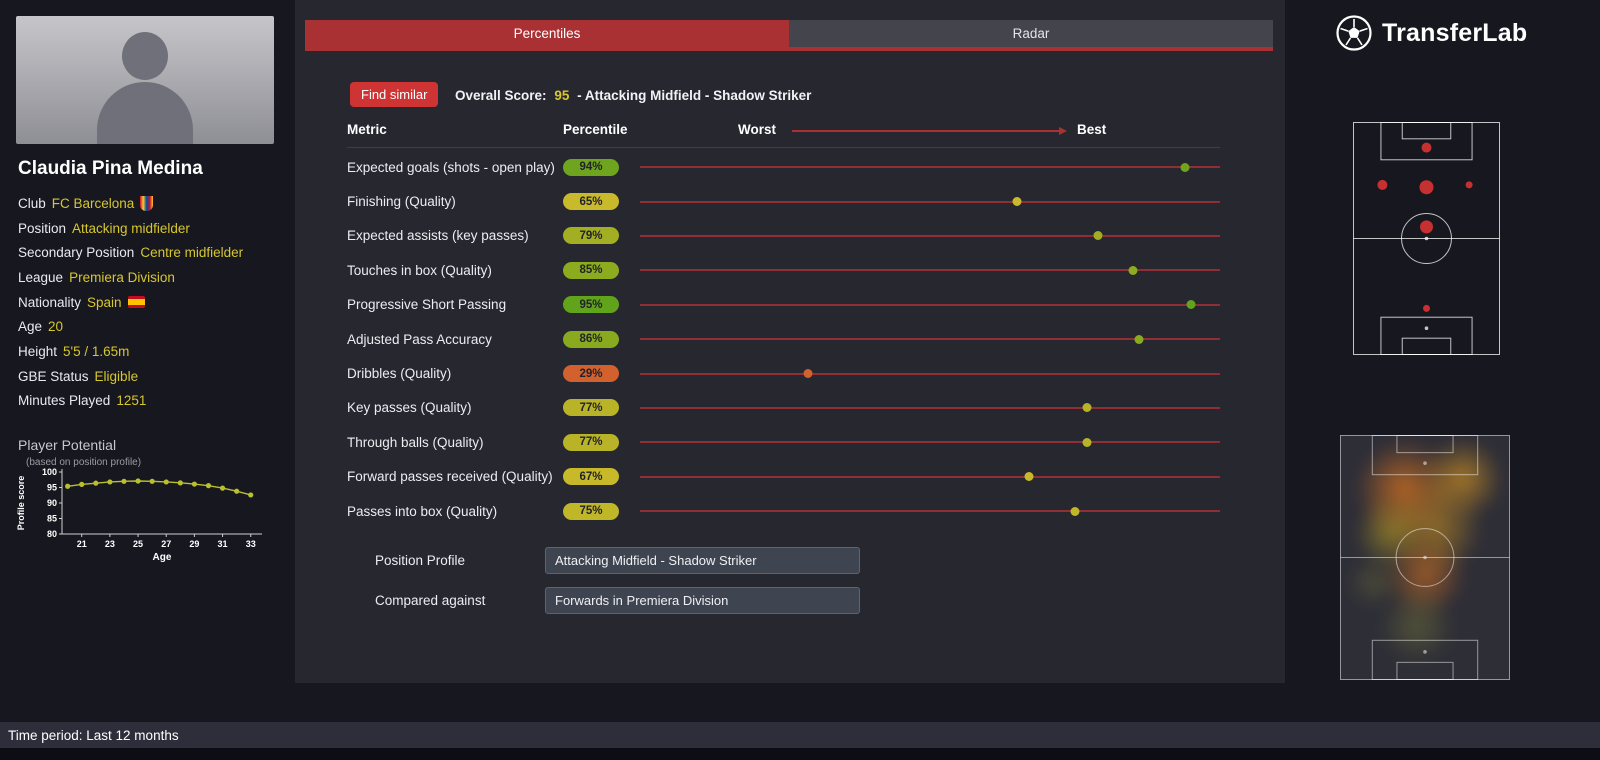  What do you see at coordinates (694, 95) in the screenshot?
I see `overall-score-suffix: - Attacking Midfield - Shadow Striker` at bounding box center [694, 95].